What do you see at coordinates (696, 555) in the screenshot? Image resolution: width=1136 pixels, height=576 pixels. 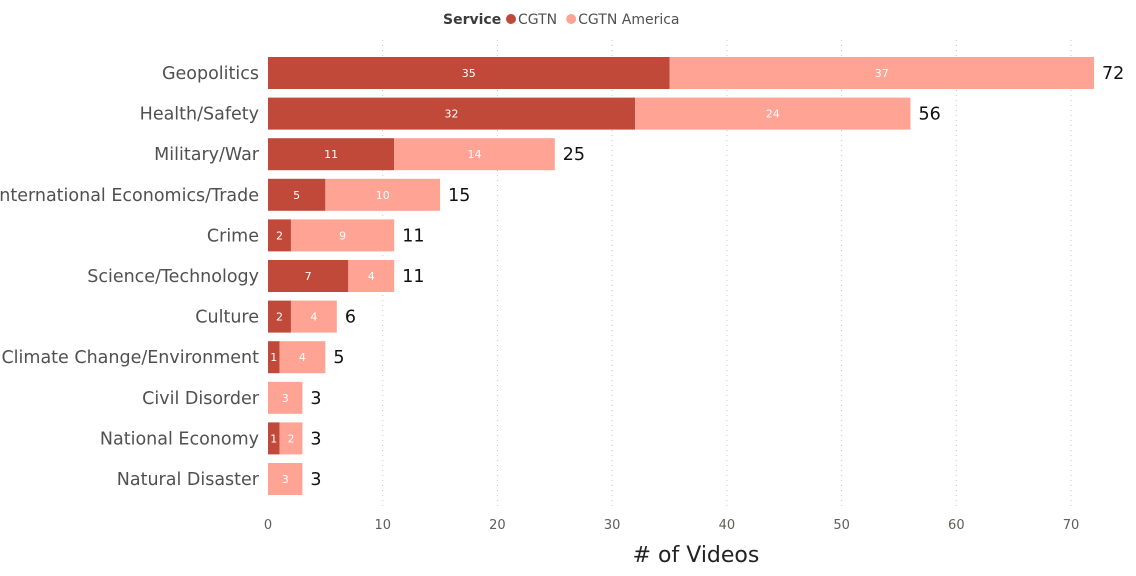 I see `x-axis-title: # of Videos` at bounding box center [696, 555].